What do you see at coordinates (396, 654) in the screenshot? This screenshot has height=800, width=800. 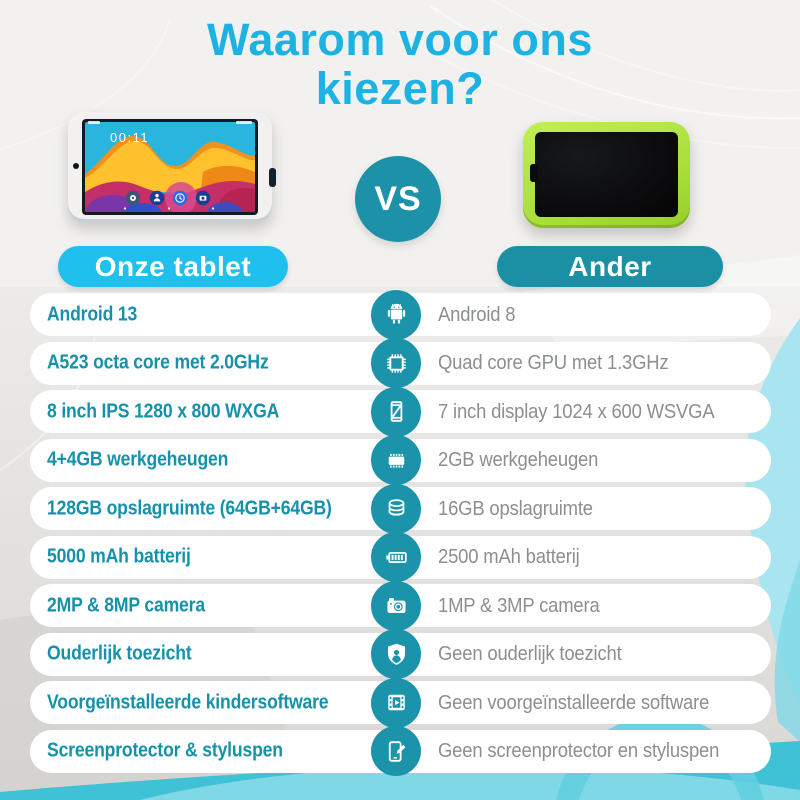 I see `parental-control-icon` at bounding box center [396, 654].